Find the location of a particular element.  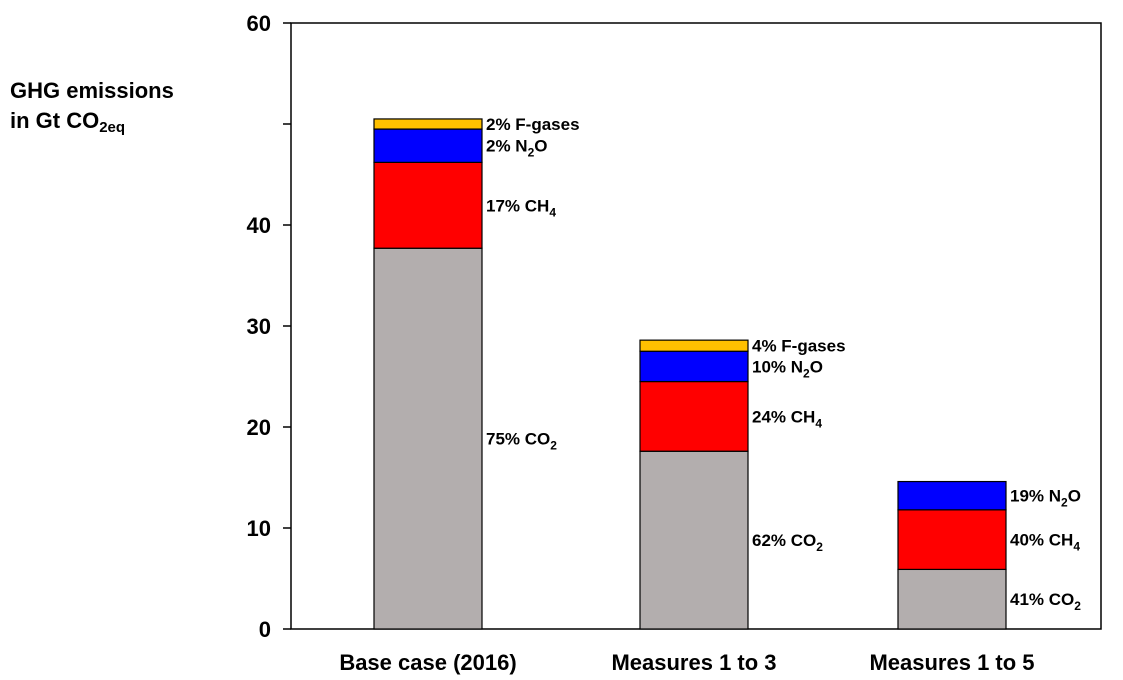

data-label-co2-1: 75% CO2 is located at coordinates (521, 441).